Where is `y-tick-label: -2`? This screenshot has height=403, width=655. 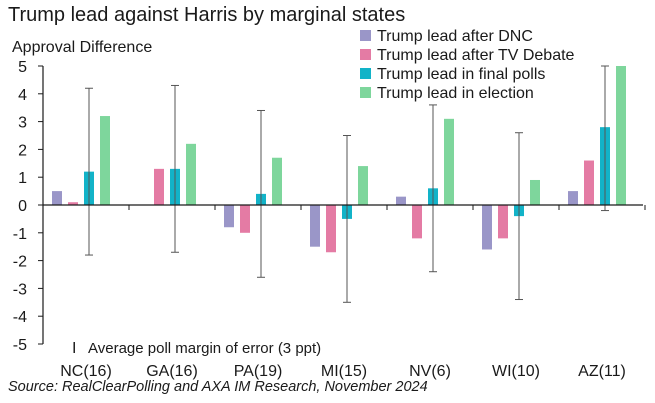 y-tick-label: -2 is located at coordinates (20, 262).